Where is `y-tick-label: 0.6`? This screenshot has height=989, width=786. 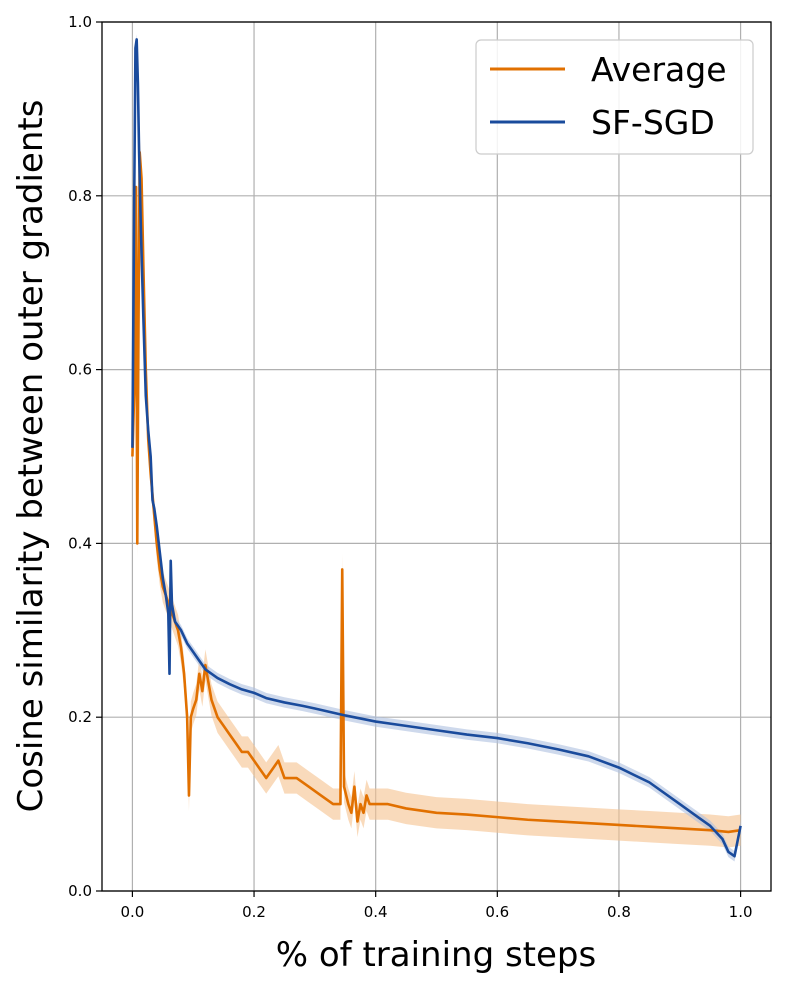 y-tick-label: 0.6 is located at coordinates (80, 370).